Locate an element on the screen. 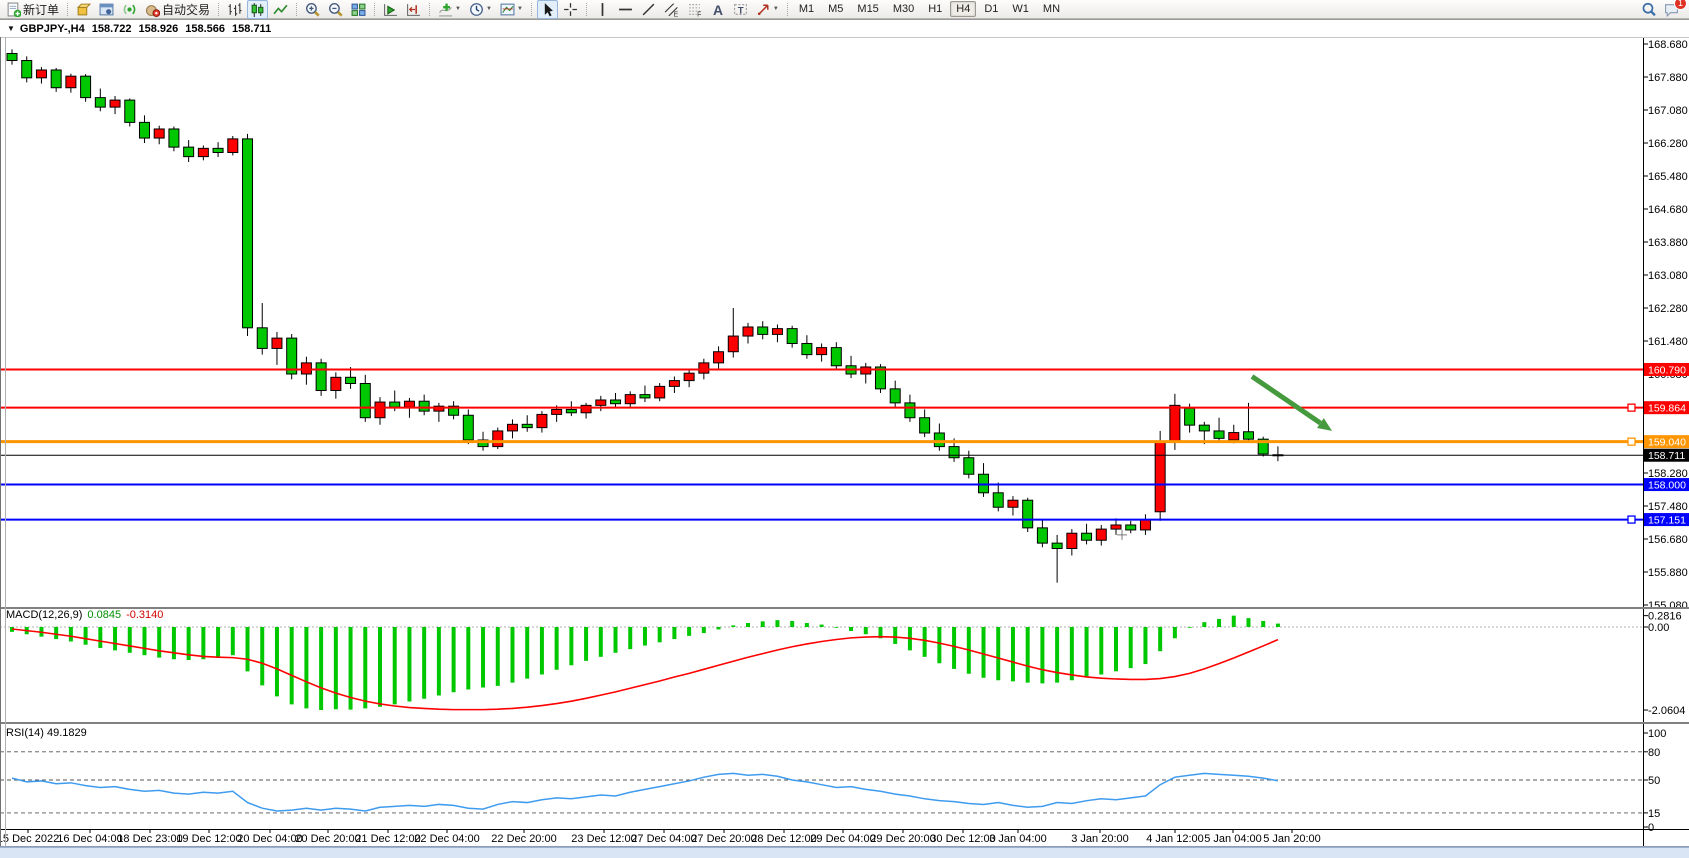 Image resolution: width=1689 pixels, height=858 pixels. text-label-button: T is located at coordinates (740, 9).